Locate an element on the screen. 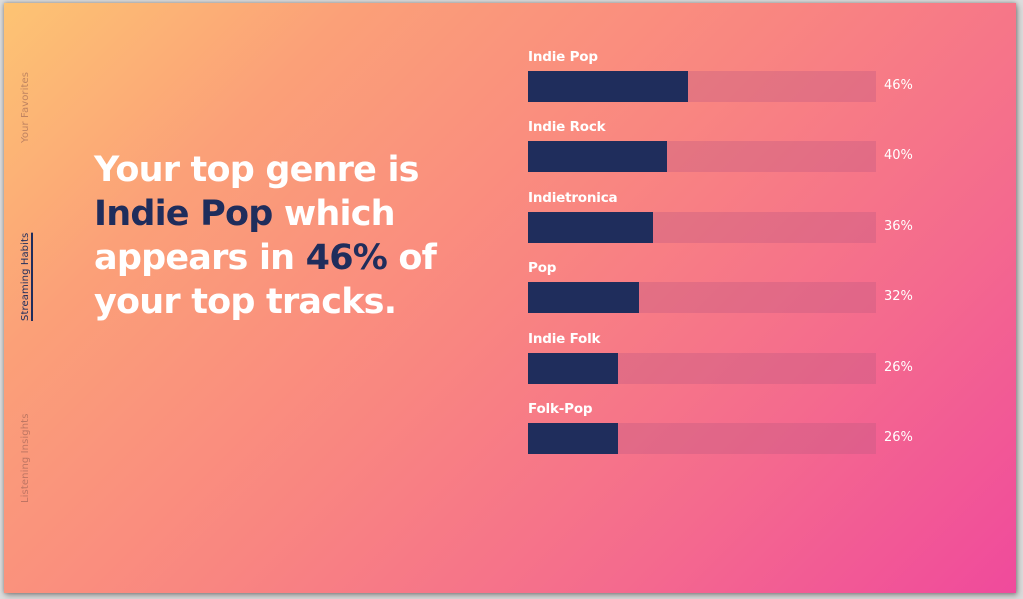 The height and width of the screenshot is (599, 1023). bar-value-label: 32% is located at coordinates (898, 297).